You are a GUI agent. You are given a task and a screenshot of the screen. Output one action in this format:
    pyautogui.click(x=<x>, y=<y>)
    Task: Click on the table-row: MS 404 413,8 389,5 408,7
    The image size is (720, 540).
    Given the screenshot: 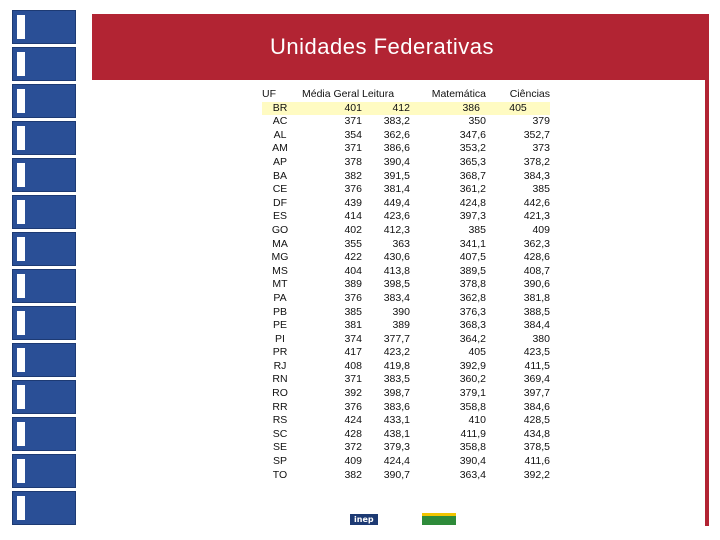 What is the action you would take?
    pyautogui.click(x=406, y=272)
    